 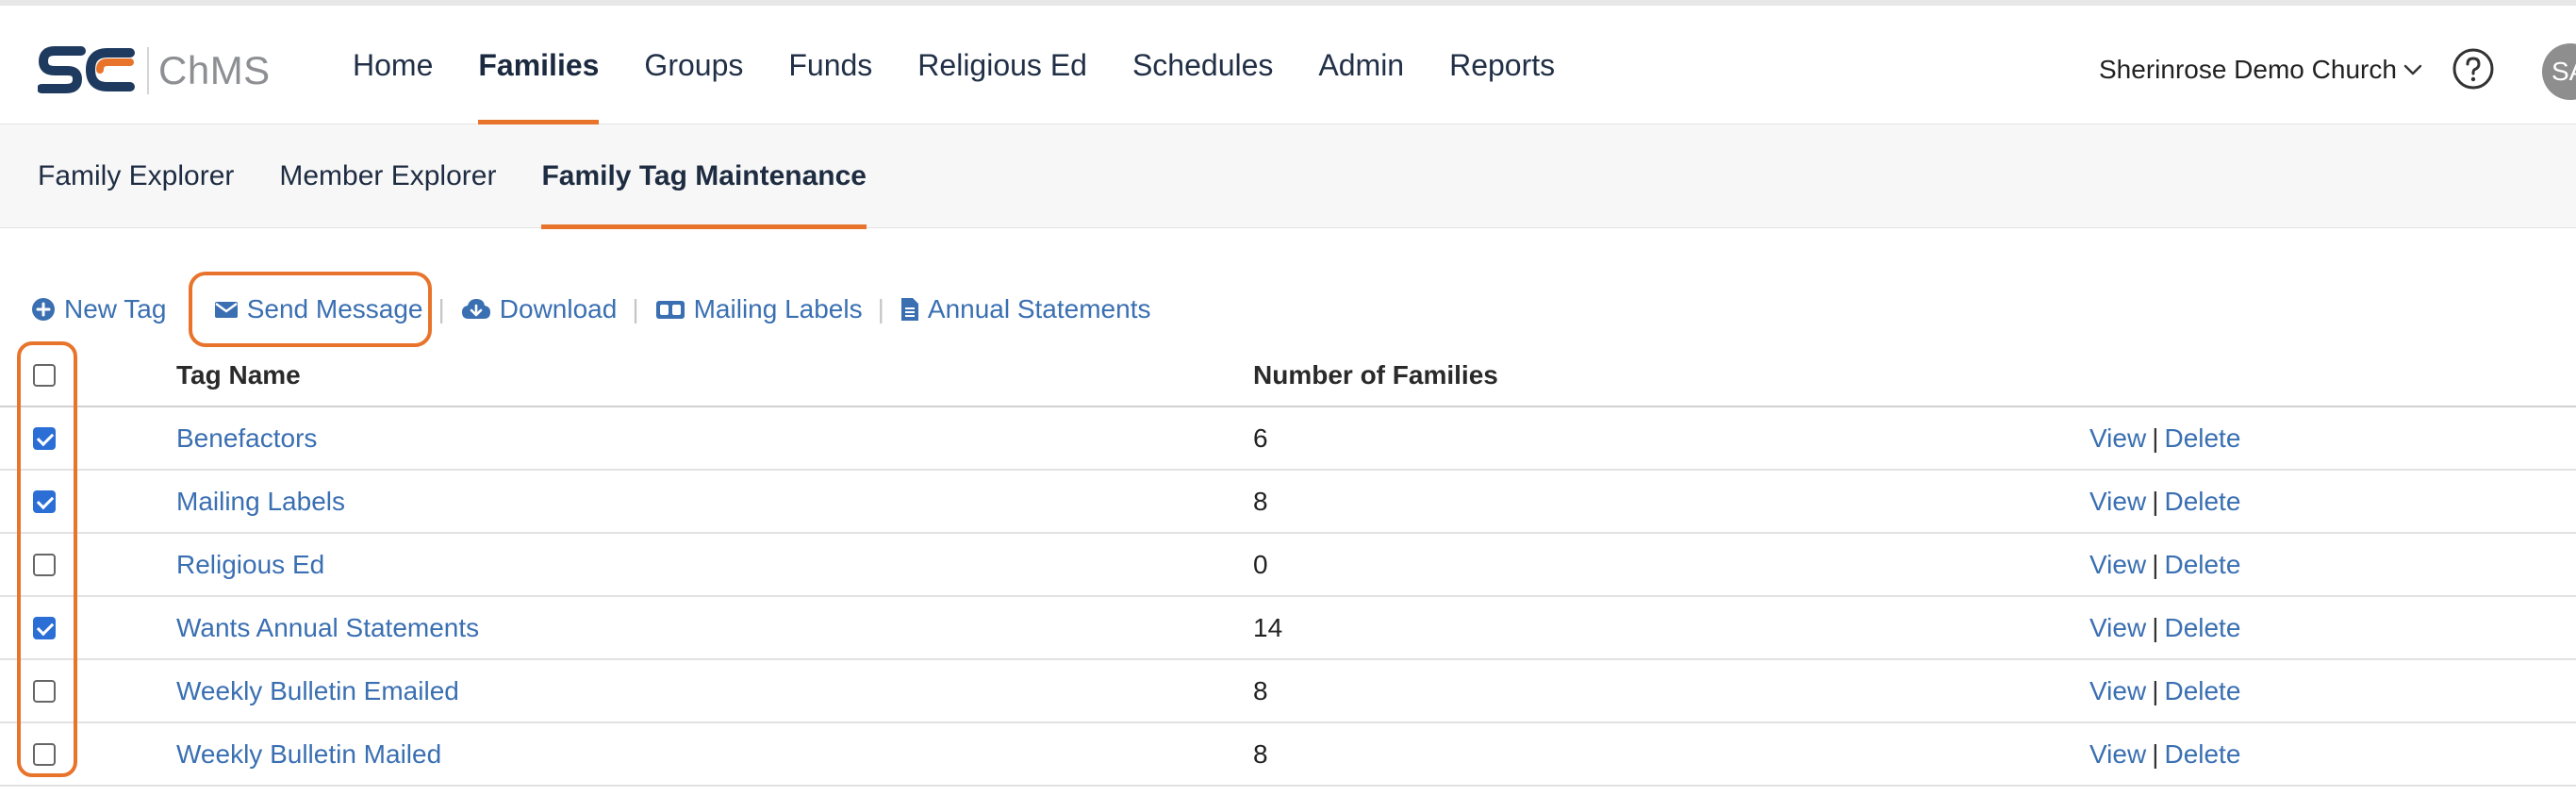 What do you see at coordinates (87, 69) in the screenshot?
I see `sc-logo` at bounding box center [87, 69].